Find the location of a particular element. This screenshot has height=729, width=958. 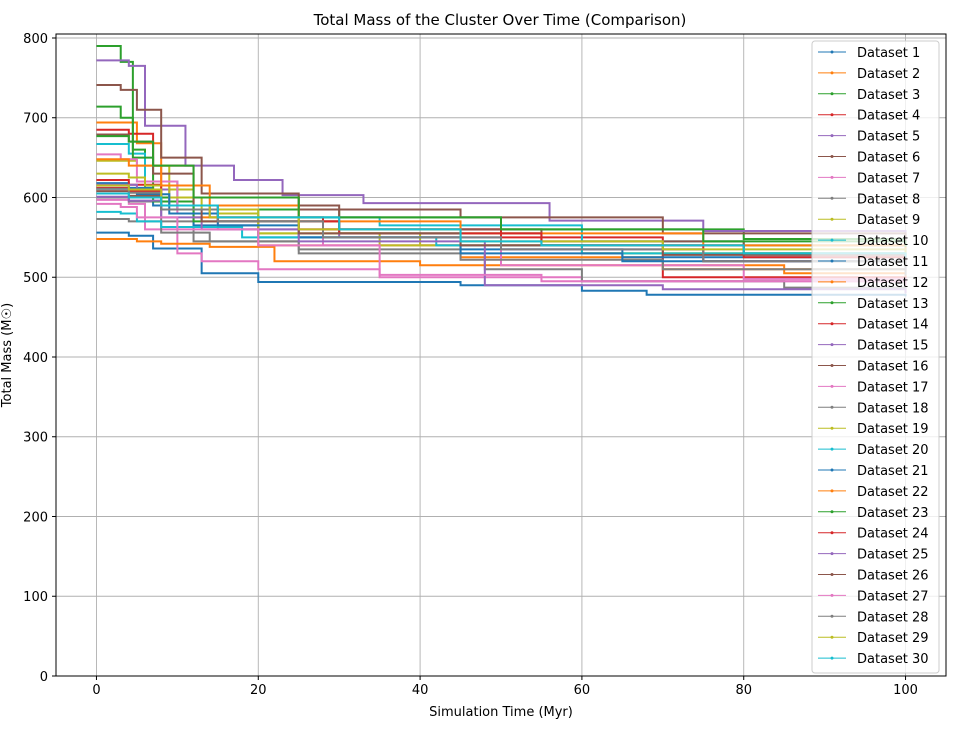

legend-box is located at coordinates (875, 357).